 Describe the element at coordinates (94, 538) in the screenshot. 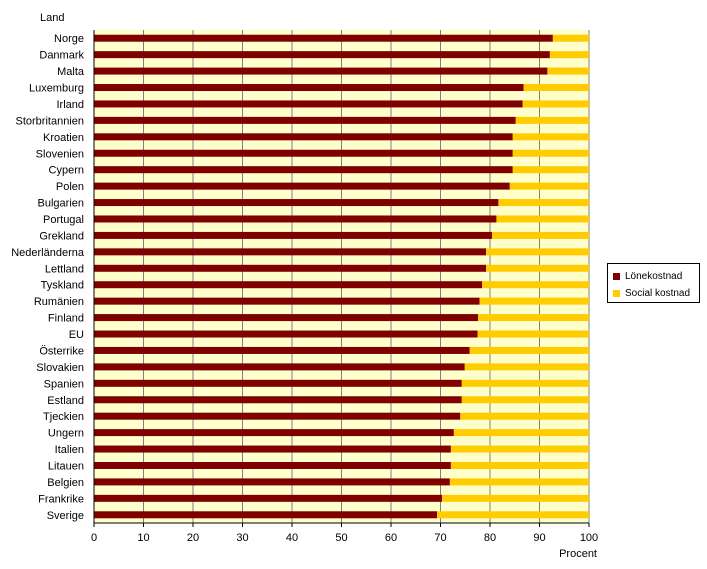

I see `x-tick-label: 0` at that location.